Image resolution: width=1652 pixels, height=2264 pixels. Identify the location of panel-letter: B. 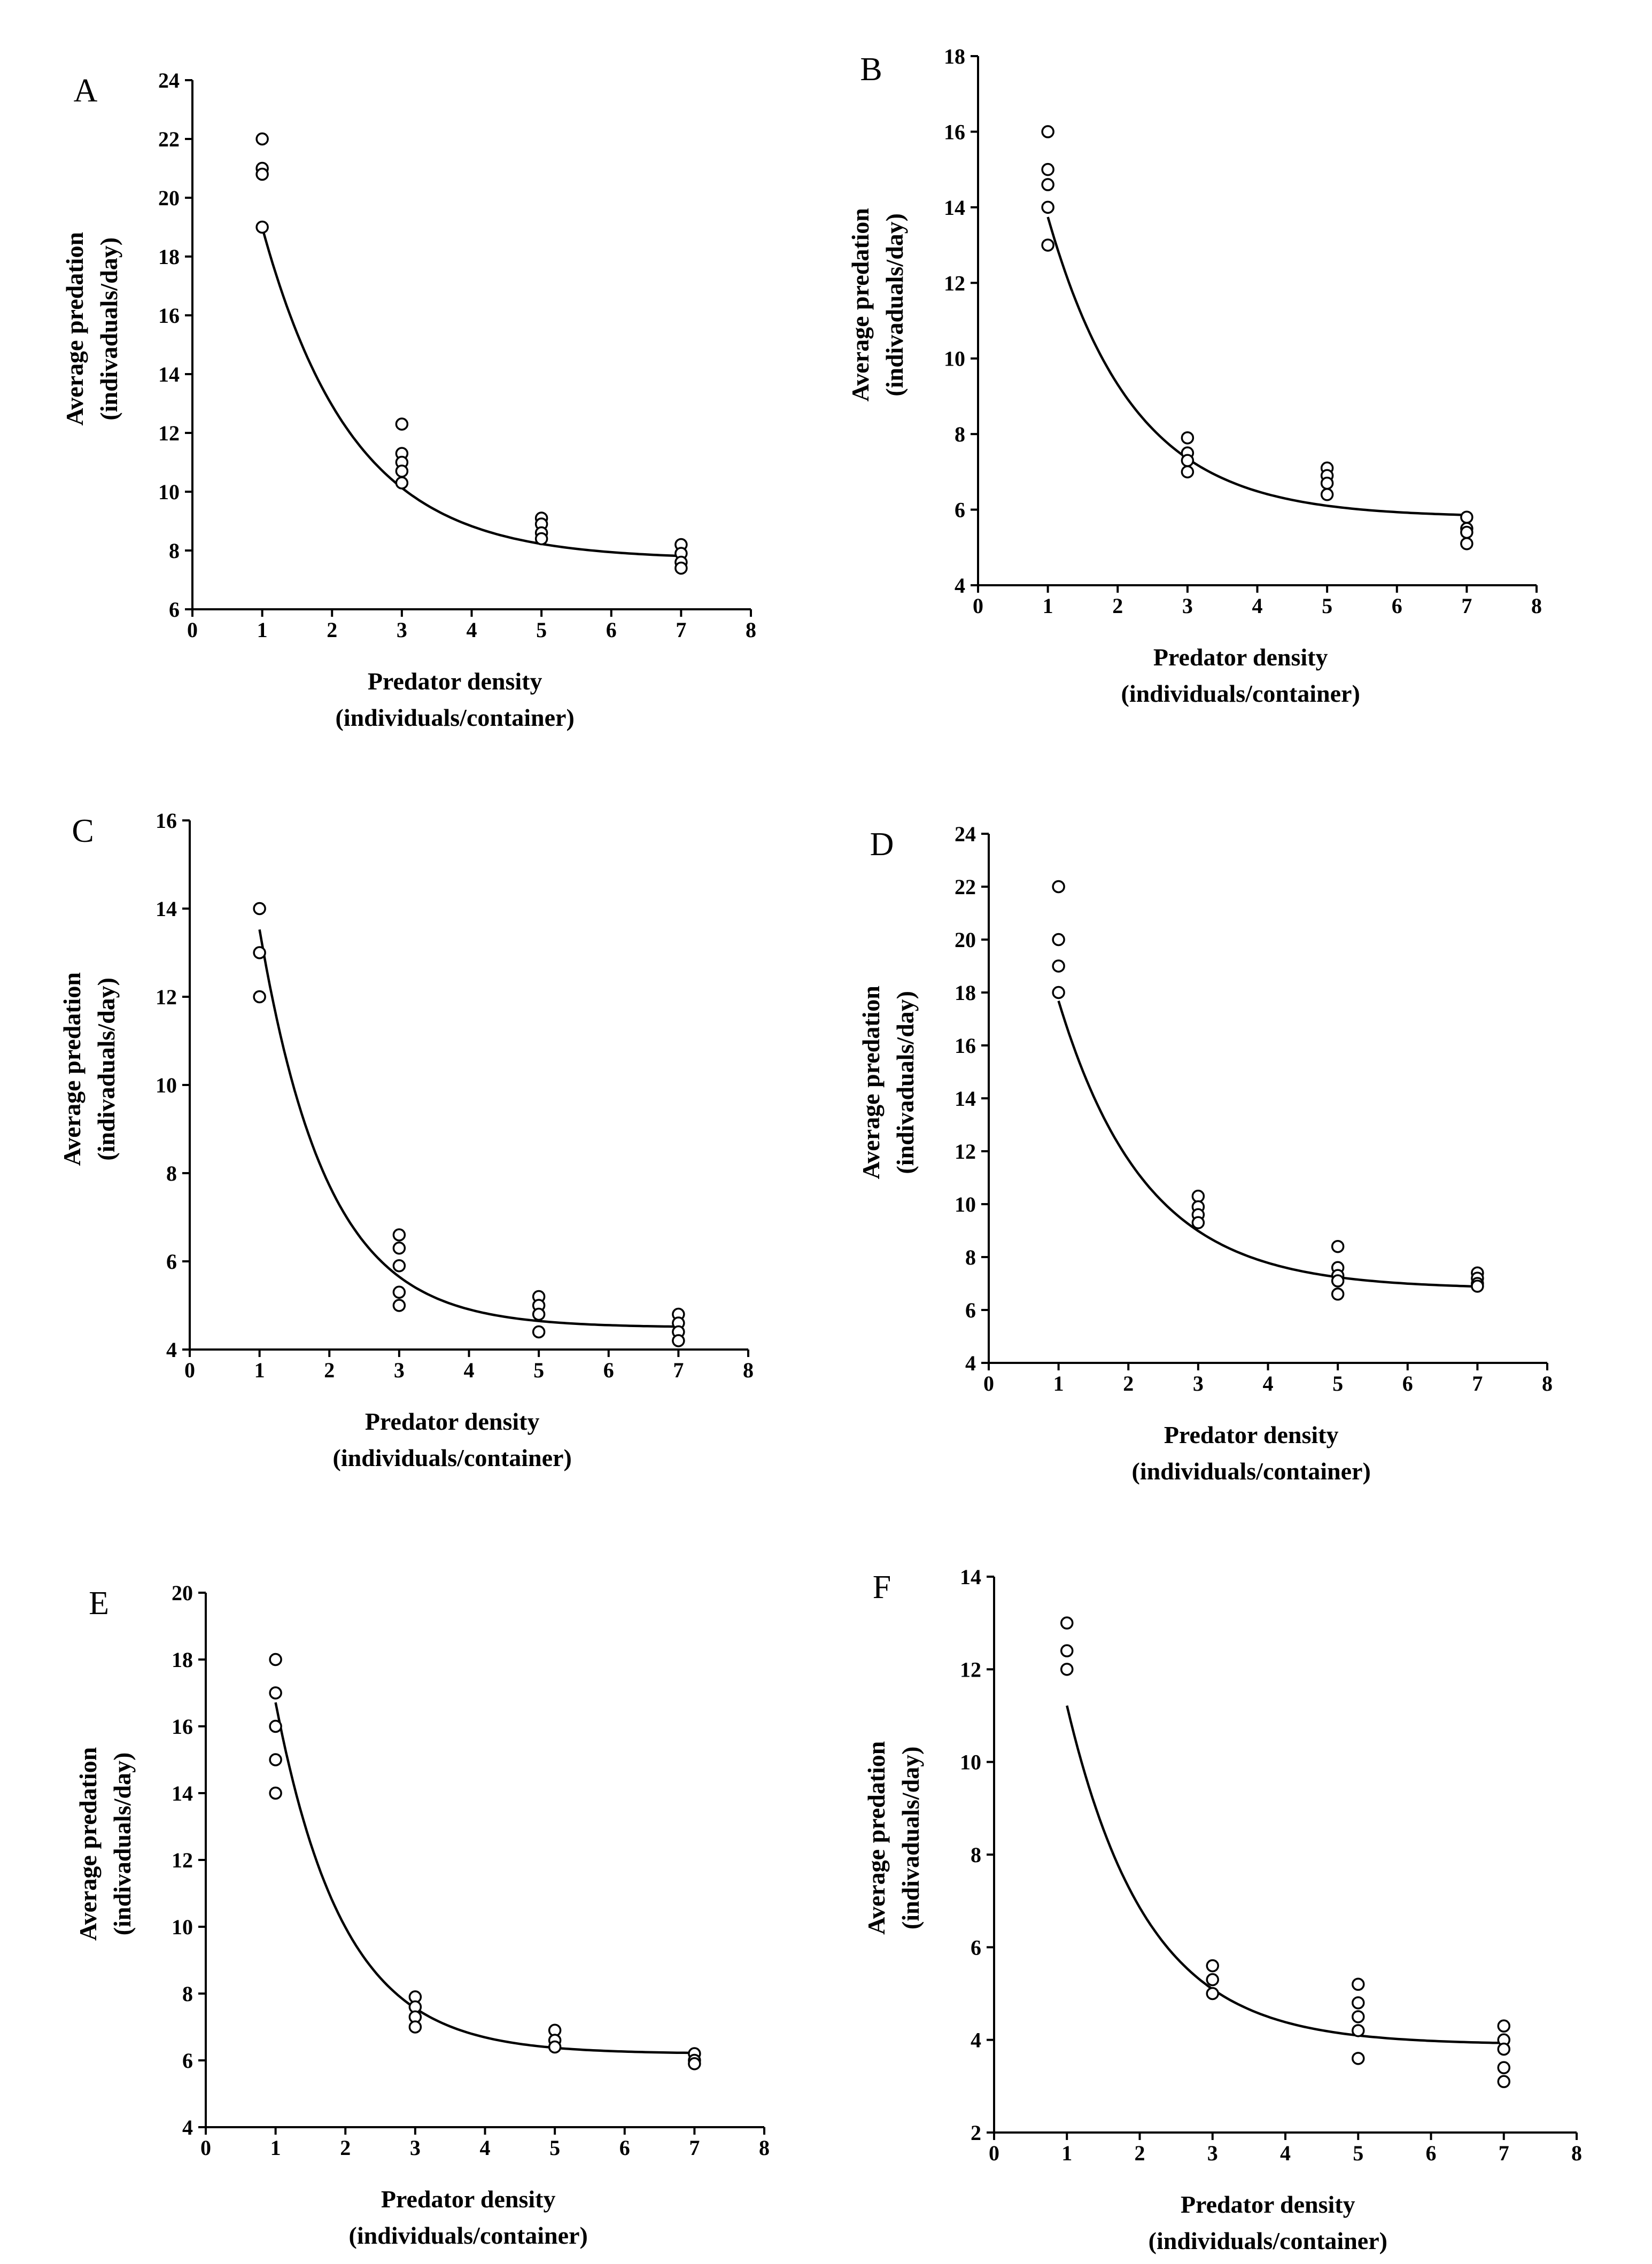
(871, 70).